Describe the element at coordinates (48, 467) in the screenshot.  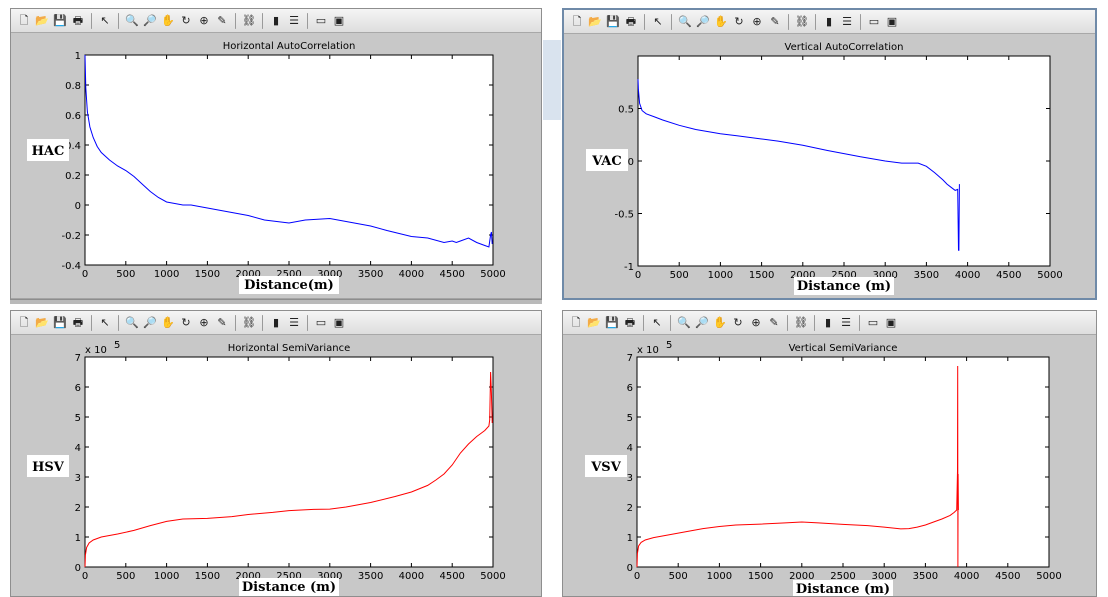
I see `y-axis-label: HSV` at that location.